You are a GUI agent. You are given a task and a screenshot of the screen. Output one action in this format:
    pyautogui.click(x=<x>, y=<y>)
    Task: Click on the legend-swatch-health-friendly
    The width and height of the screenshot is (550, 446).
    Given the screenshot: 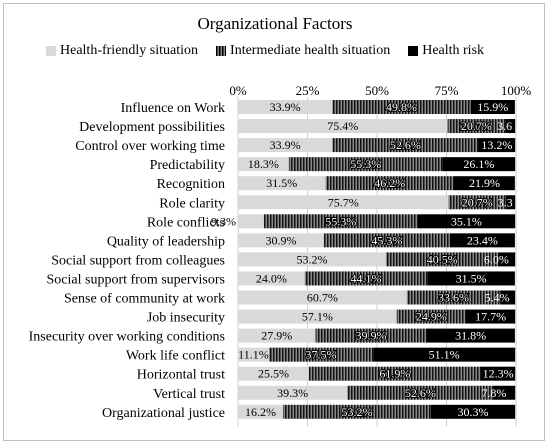 What is the action you would take?
    pyautogui.click(x=51, y=51)
    